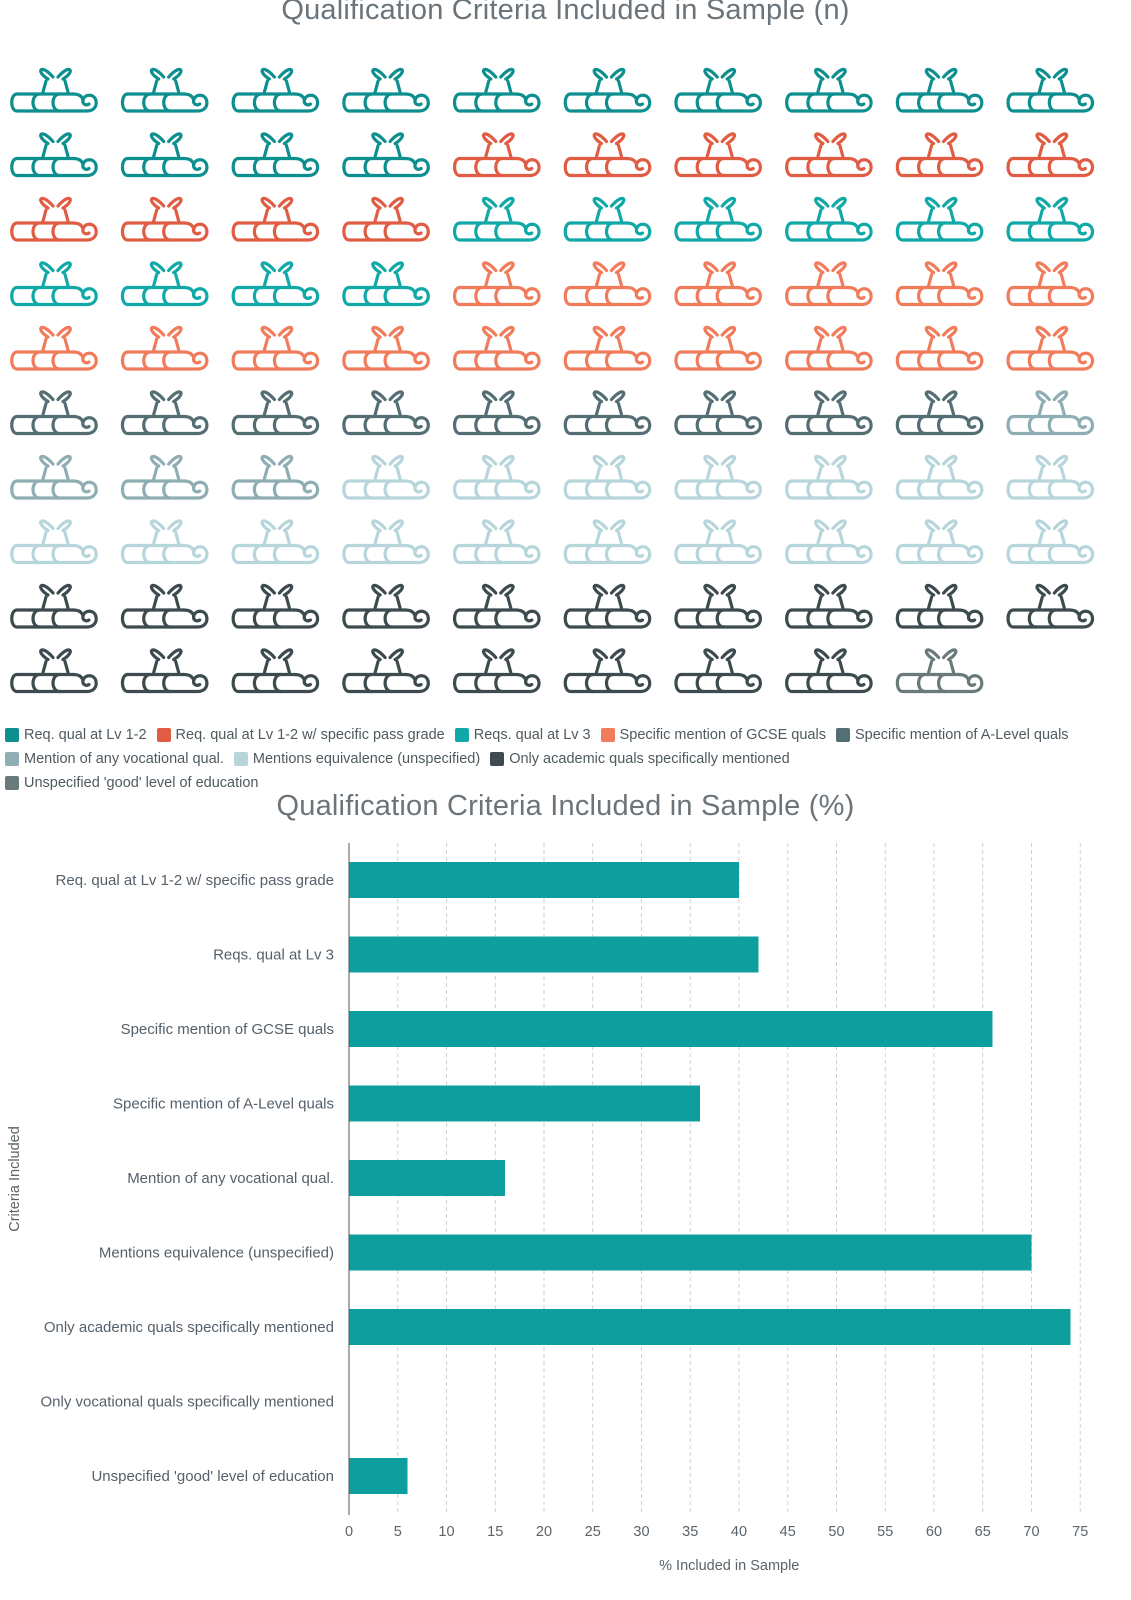 The height and width of the screenshot is (1600, 1131). I want to click on x-tick-label: 10, so click(446, 1532).